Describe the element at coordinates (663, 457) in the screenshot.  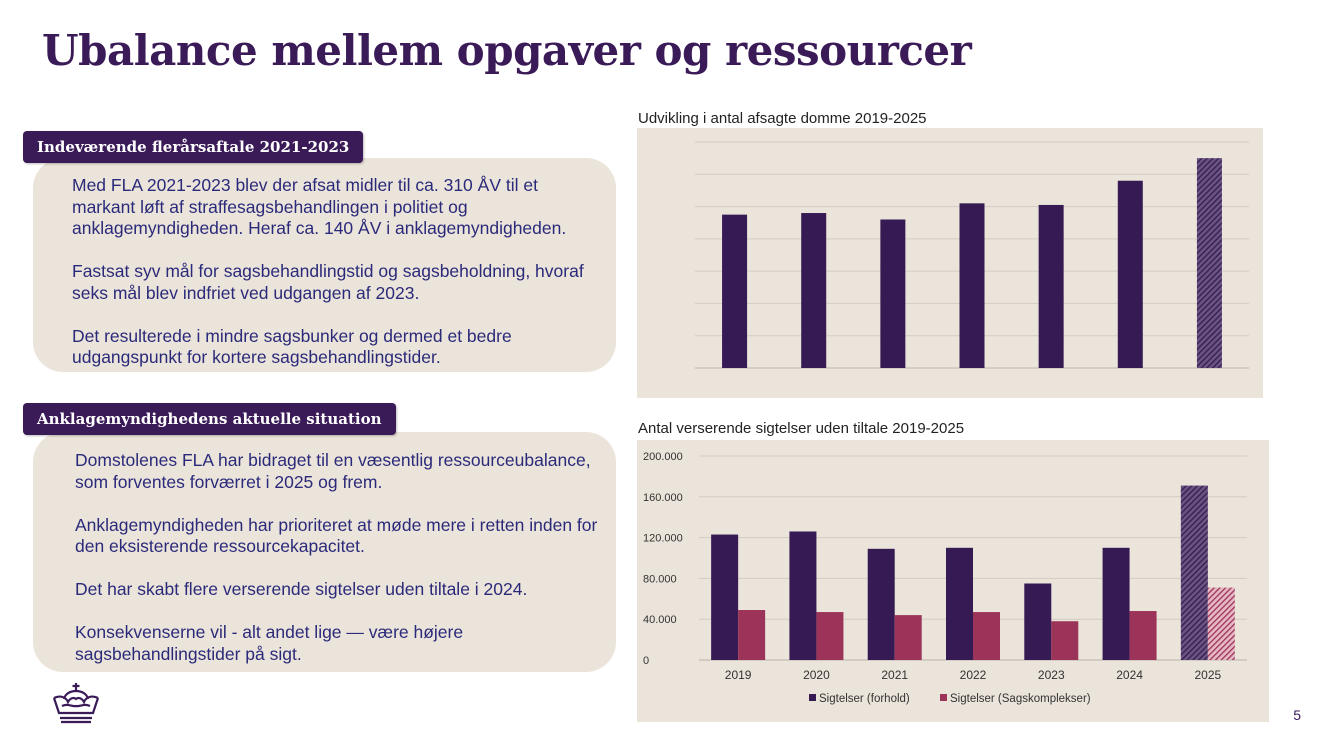
I see `y-tick-label: 200.000` at that location.